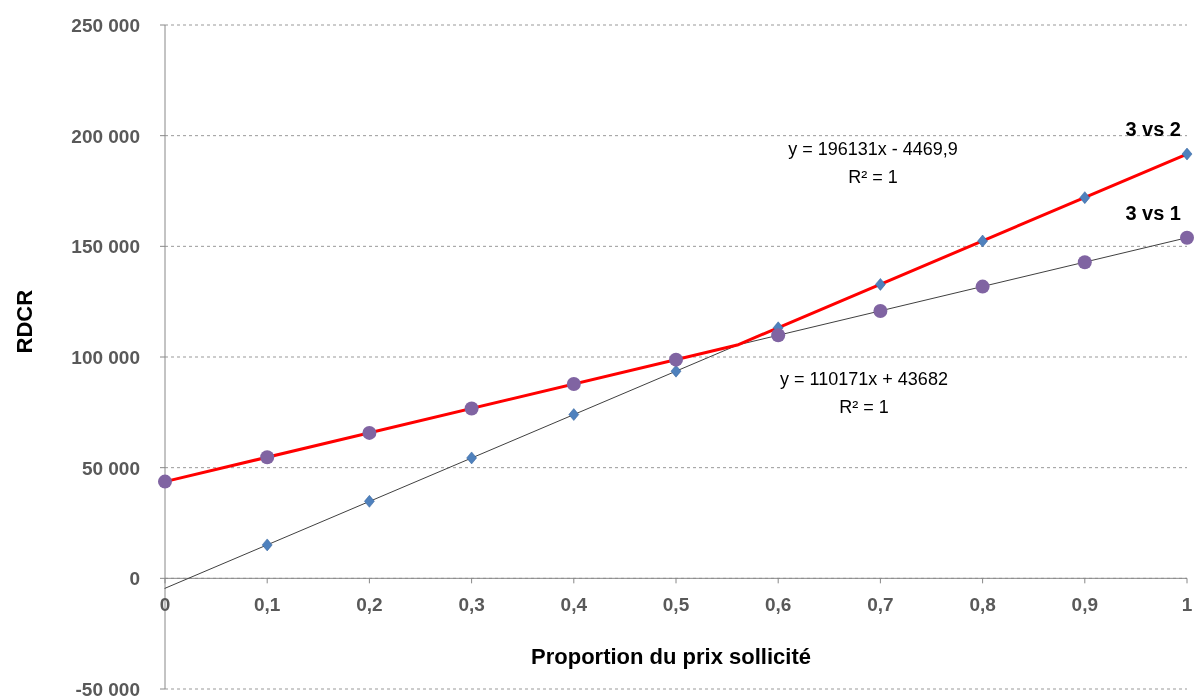 The image size is (1195, 700). Describe the element at coordinates (1153, 129) in the screenshot. I see `series-label: 3 vs 2` at that location.